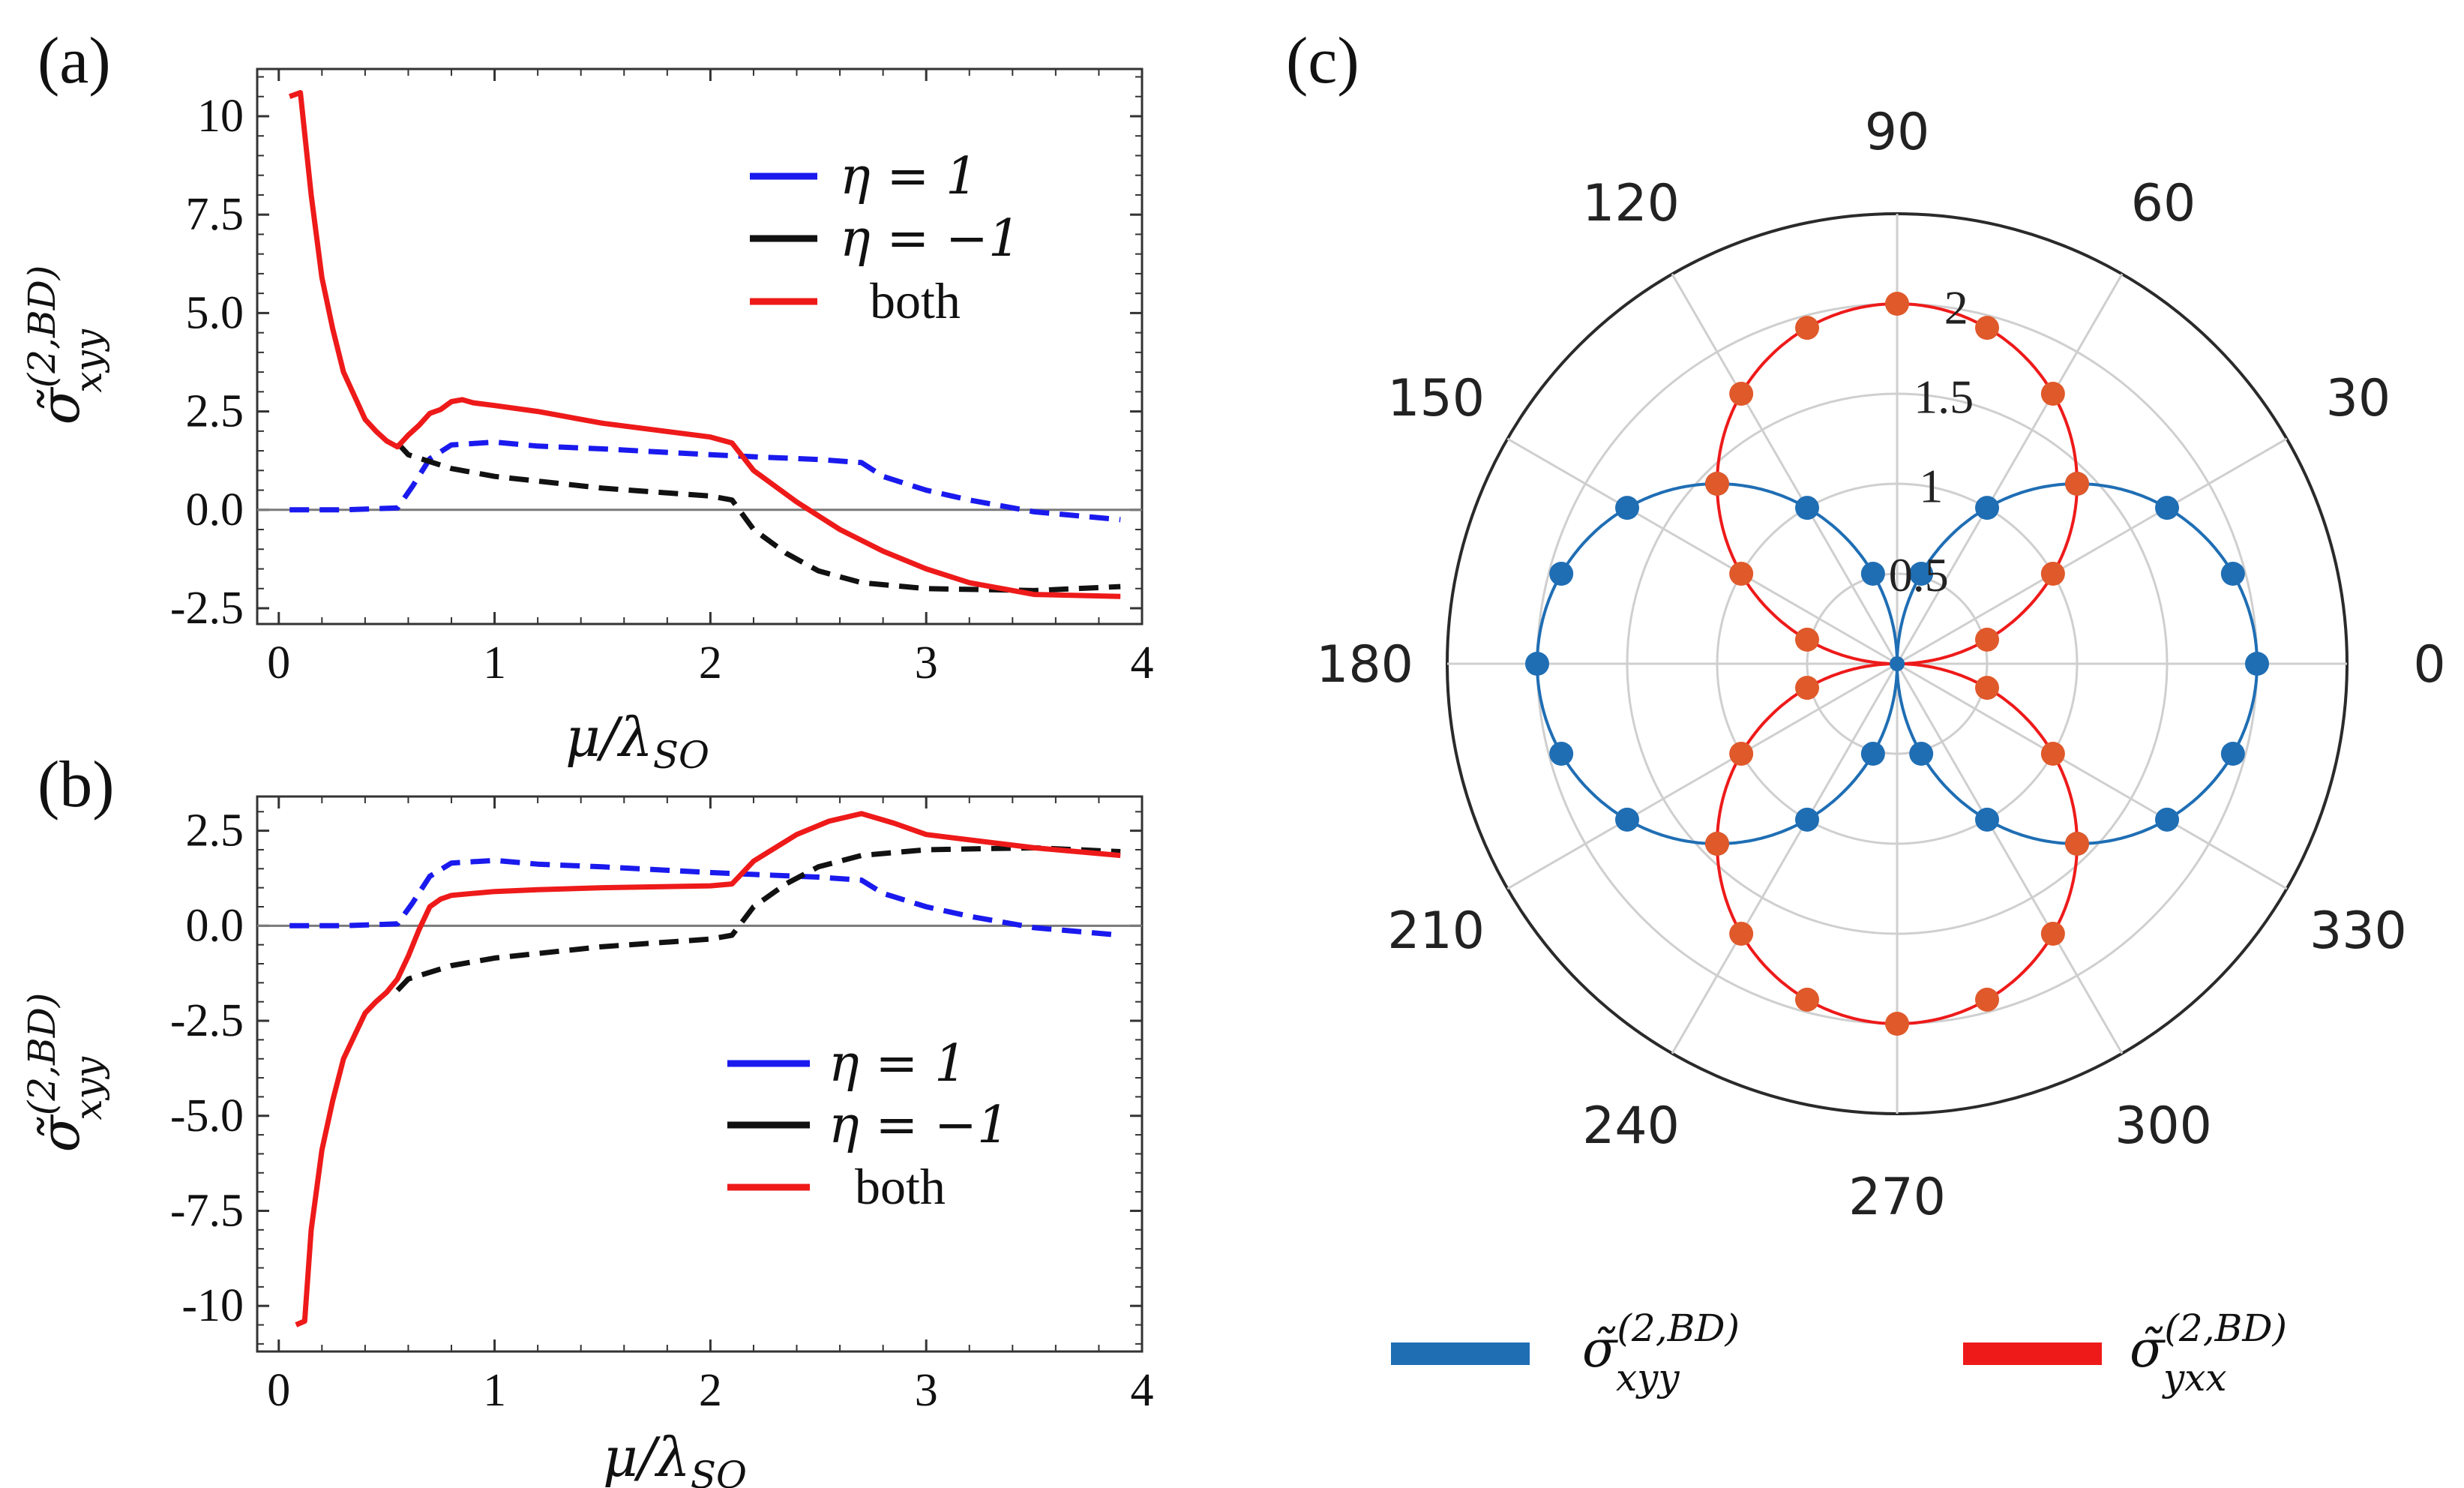 The height and width of the screenshot is (1488, 2464). What do you see at coordinates (1944, 397) in the screenshot?
I see `polar-radial-label: 1.5` at bounding box center [1944, 397].